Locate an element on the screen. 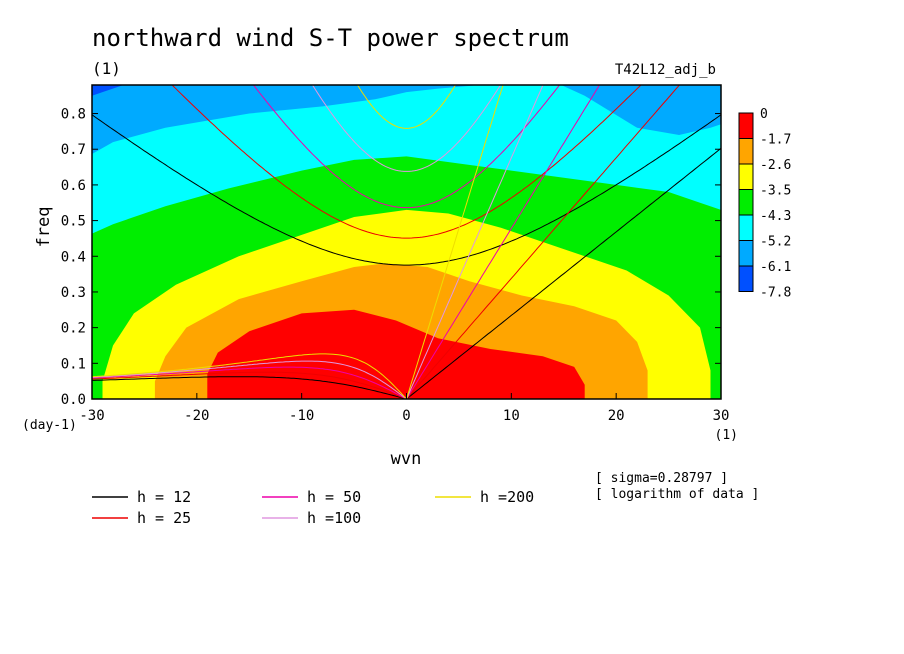 The image size is (904, 654). legend-label-0: h = 12 is located at coordinates (164, 497).